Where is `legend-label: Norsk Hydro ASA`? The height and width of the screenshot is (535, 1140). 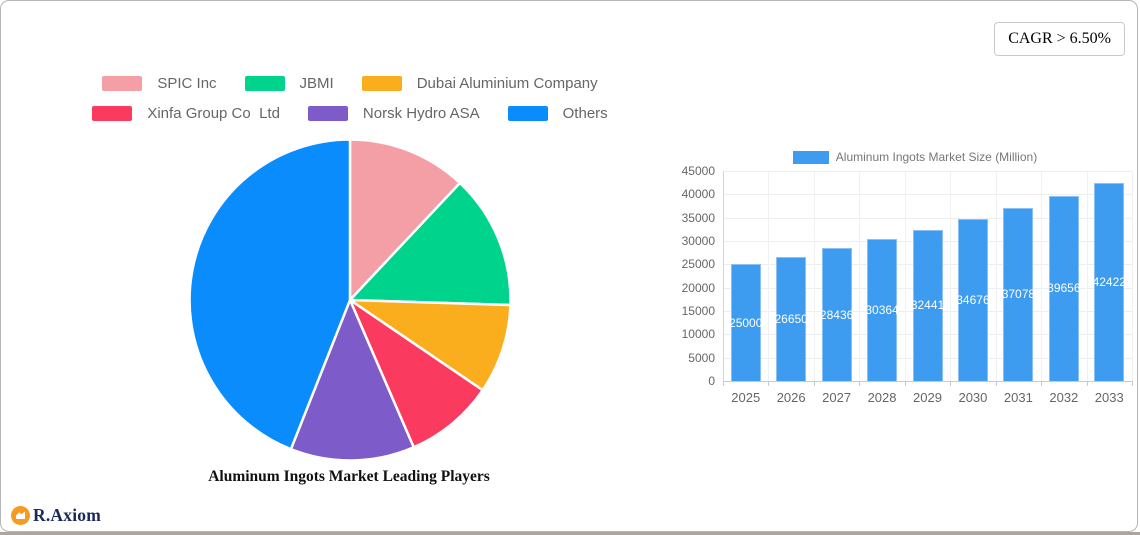
legend-label: Norsk Hydro ASA is located at coordinates (421, 113).